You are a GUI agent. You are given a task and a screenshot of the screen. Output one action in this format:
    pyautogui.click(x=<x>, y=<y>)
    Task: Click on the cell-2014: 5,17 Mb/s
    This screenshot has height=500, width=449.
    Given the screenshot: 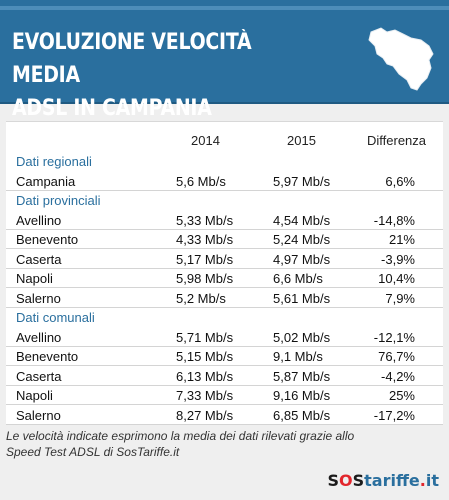 What is the action you would take?
    pyautogui.click(x=205, y=259)
    